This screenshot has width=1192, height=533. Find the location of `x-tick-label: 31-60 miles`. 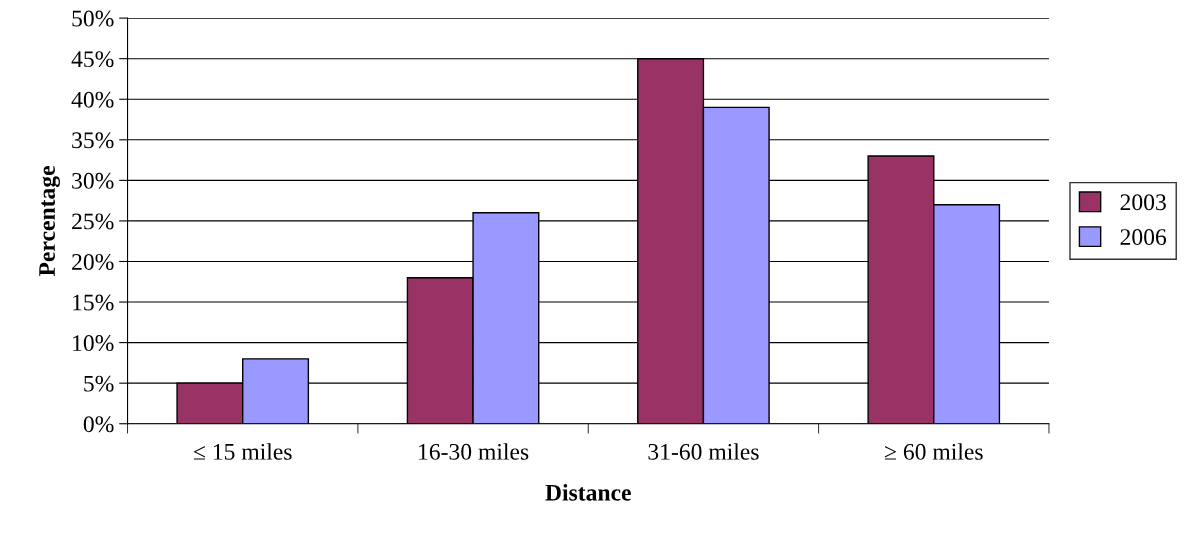

x-tick-label: 31-60 miles is located at coordinates (703, 451).